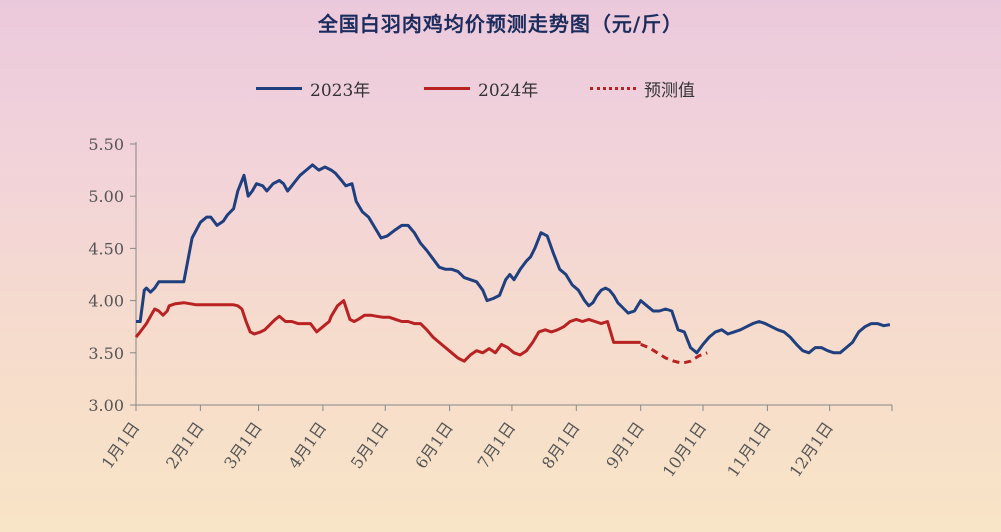 This screenshot has width=1001, height=532. What do you see at coordinates (308, 445) in the screenshot?
I see `x-tick-label: 4月1日` at bounding box center [308, 445].